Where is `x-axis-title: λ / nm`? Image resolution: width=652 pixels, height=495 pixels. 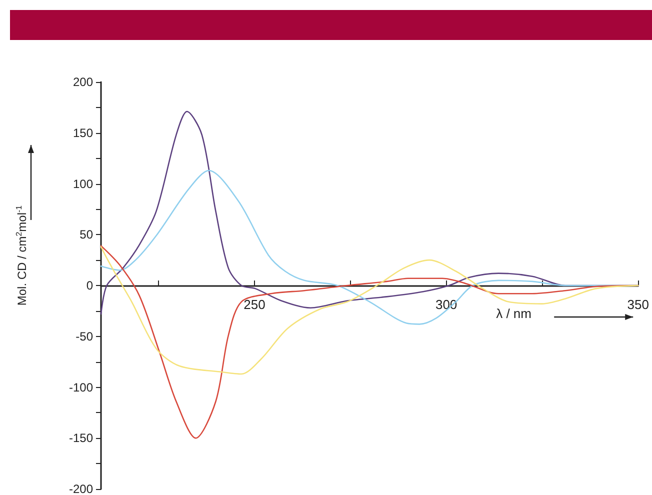
x-axis-title: λ / nm is located at coordinates (514, 313).